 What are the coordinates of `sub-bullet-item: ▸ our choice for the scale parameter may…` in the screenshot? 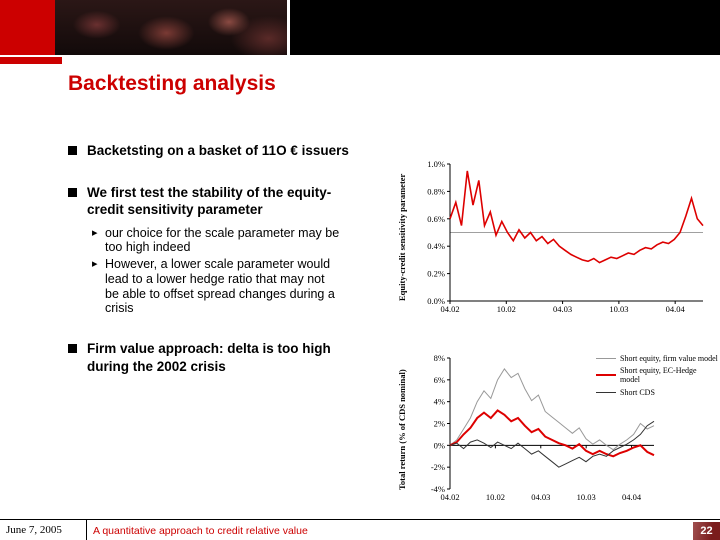 It's located at (242, 241).